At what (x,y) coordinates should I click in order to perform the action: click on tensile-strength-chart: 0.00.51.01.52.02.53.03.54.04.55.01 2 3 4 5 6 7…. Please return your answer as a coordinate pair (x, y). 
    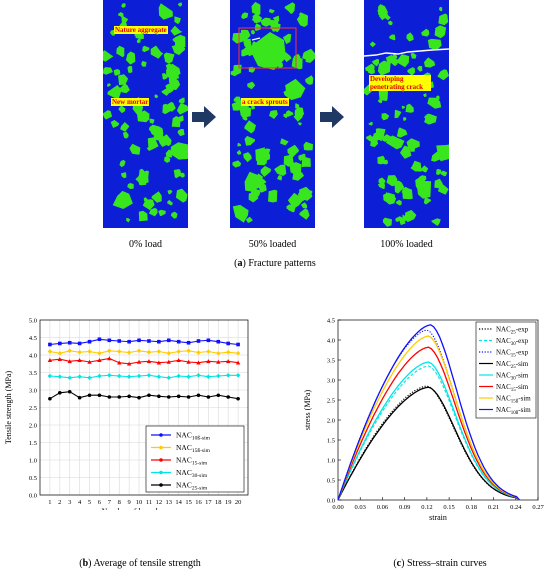
    Looking at the image, I should click on (126, 414).